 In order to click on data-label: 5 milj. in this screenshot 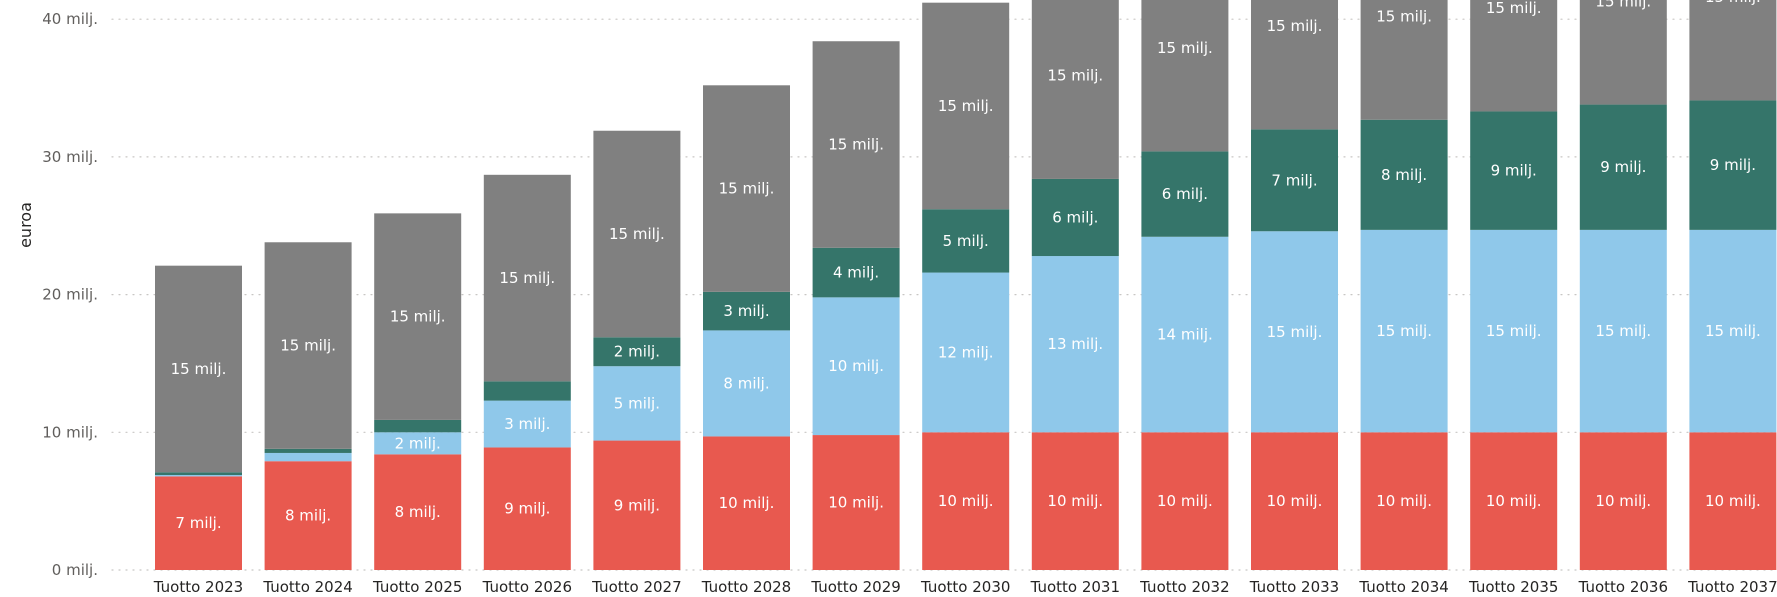, I will do `click(966, 241)`.